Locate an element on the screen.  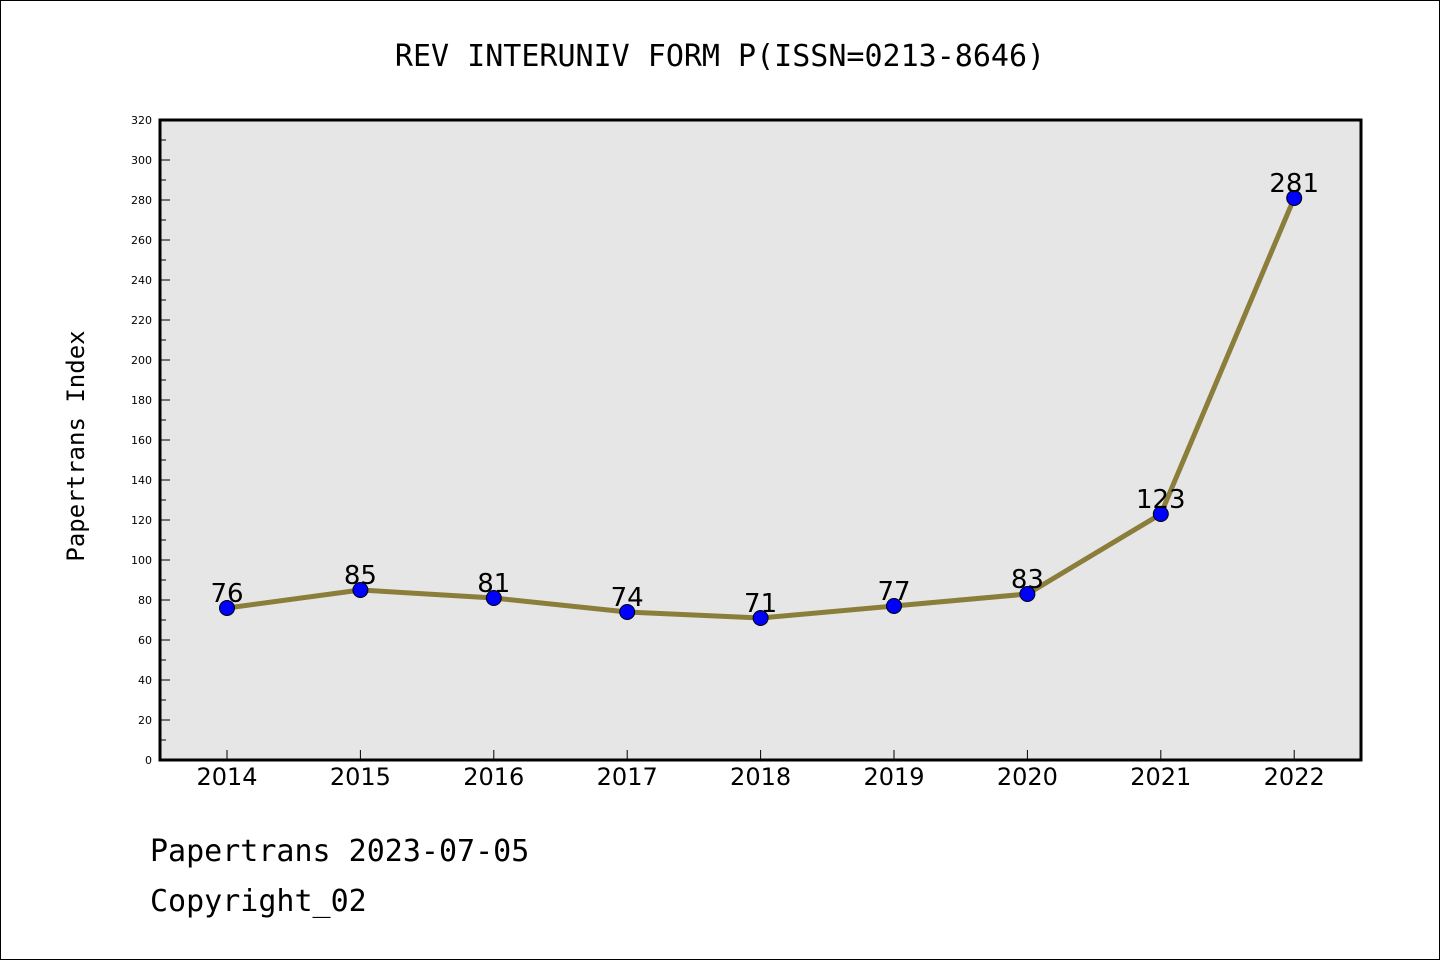
x-tick-label: 2016 is located at coordinates (493, 777).